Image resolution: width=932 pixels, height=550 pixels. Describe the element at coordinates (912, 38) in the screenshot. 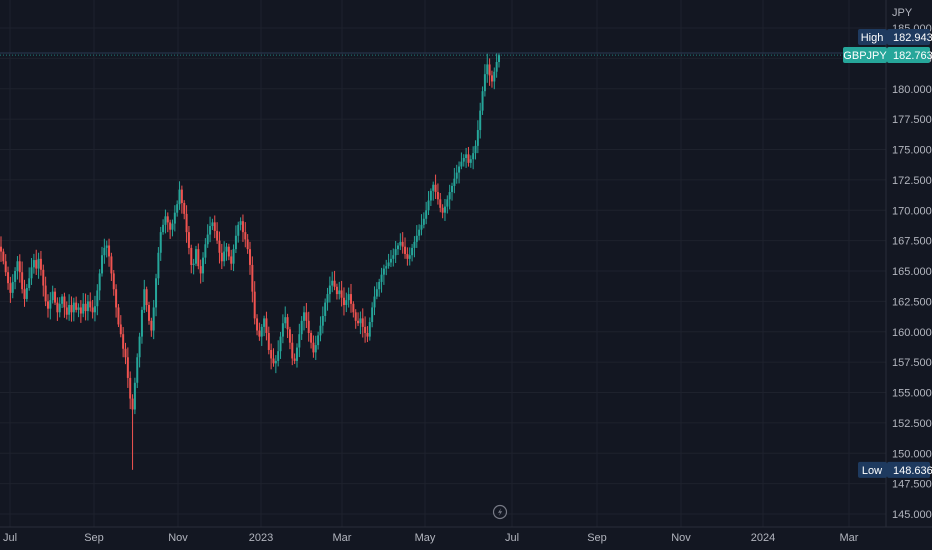

I see `svg-text: 182.943` at that location.